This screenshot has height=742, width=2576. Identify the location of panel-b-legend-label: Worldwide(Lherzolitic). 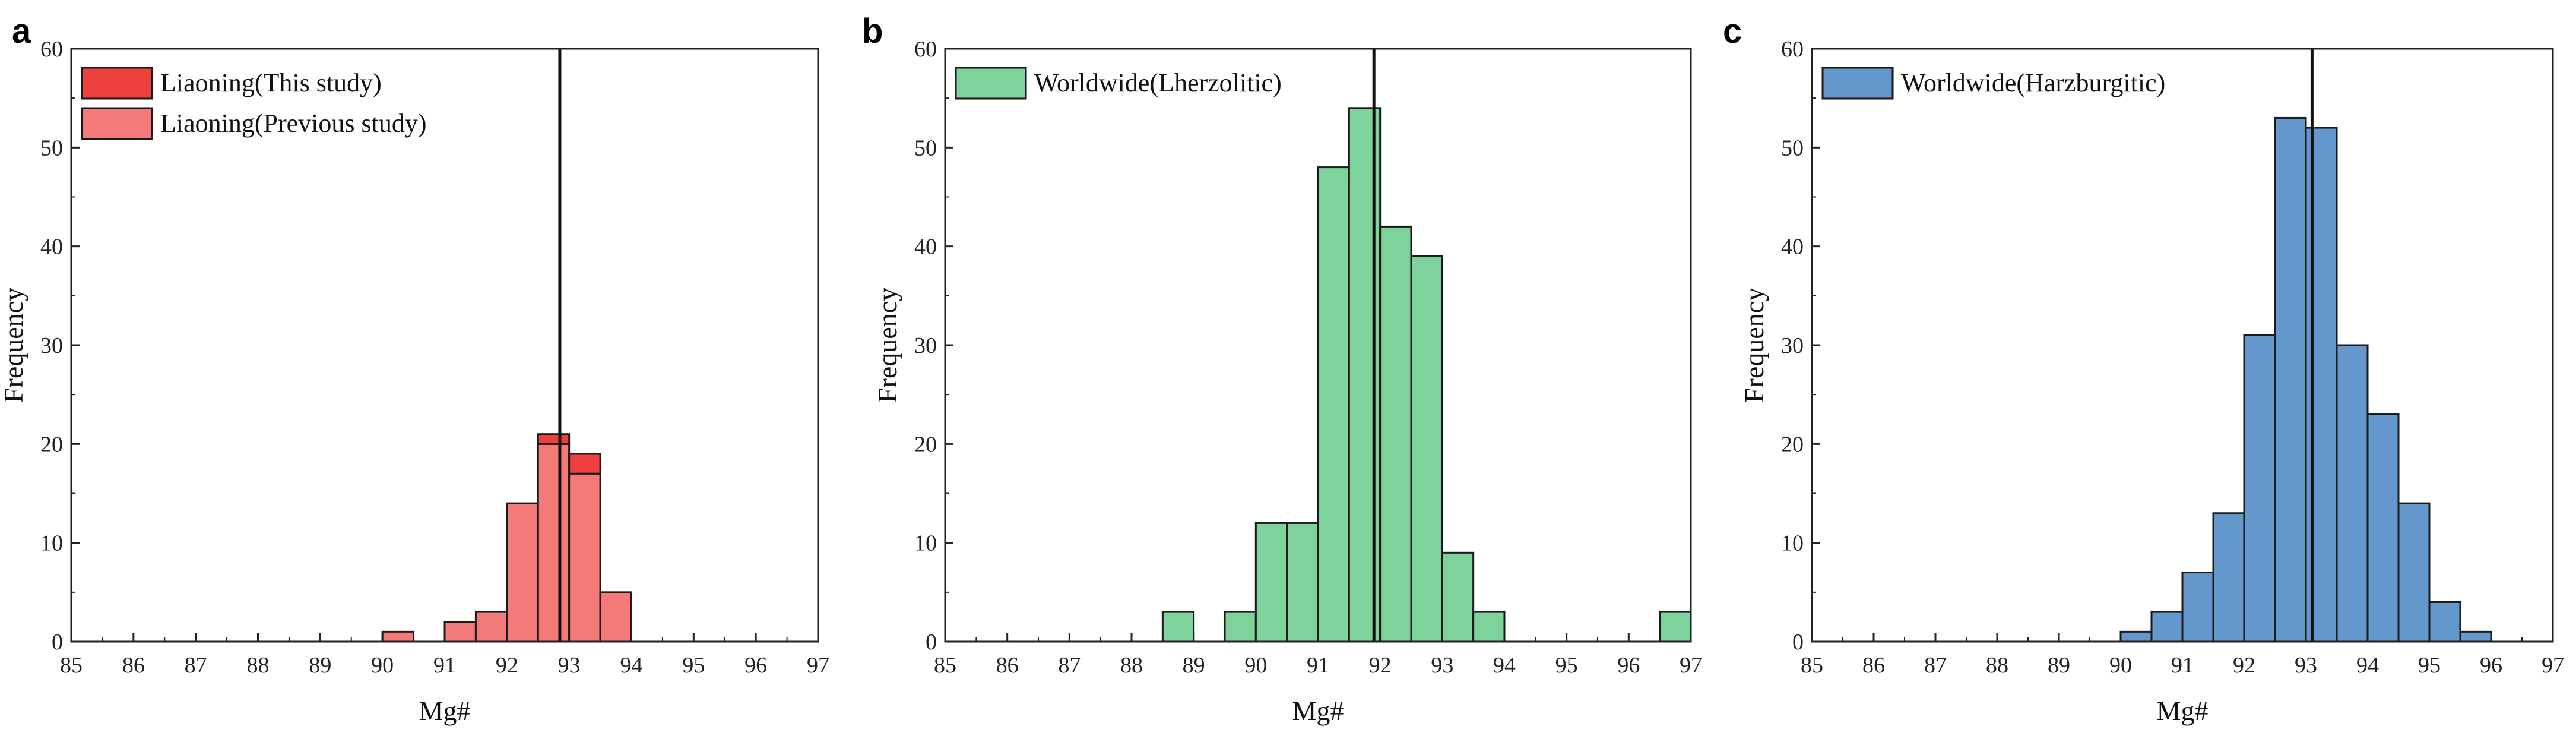
(1158, 82).